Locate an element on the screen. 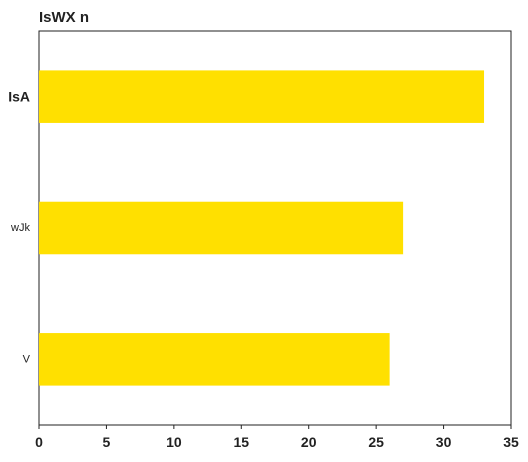  bar-isa is located at coordinates (262, 96).